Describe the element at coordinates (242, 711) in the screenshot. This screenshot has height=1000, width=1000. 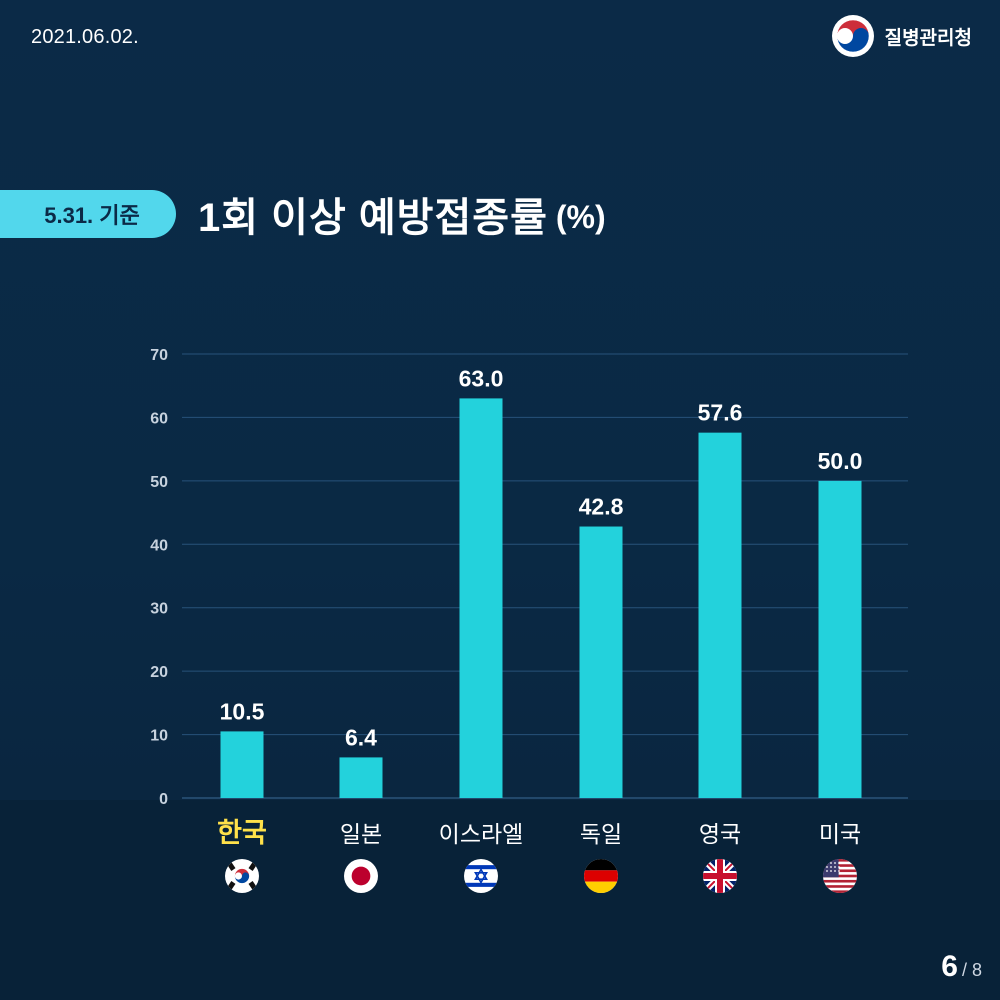
I see `data-label: 10.5` at that location.